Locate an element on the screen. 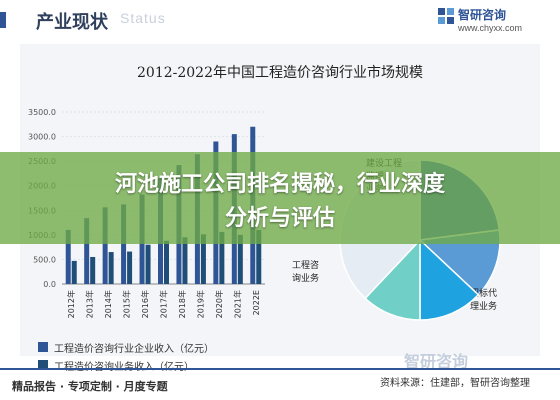 The height and width of the screenshot is (400, 560). brand-logo-icon is located at coordinates (446, 16).